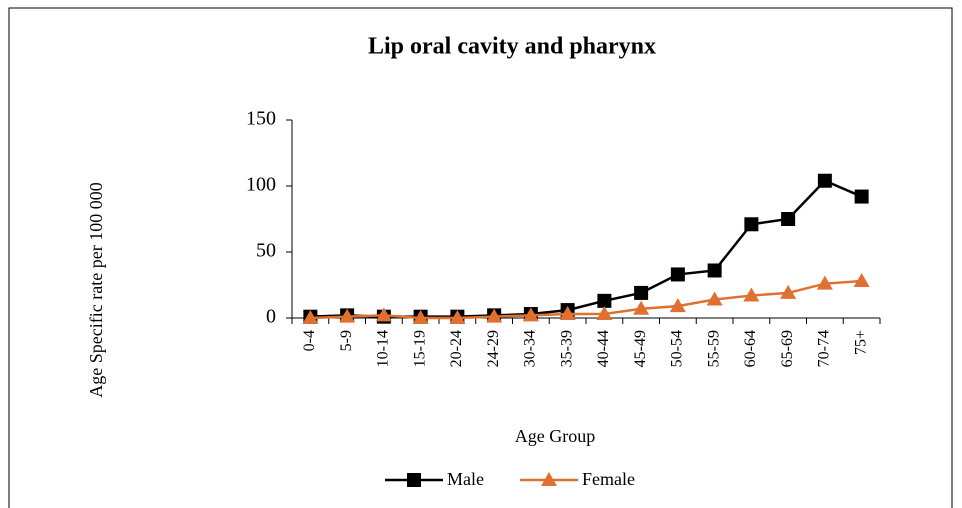  What do you see at coordinates (603, 348) in the screenshot?
I see `x-tick-label: 40-44` at bounding box center [603, 348].